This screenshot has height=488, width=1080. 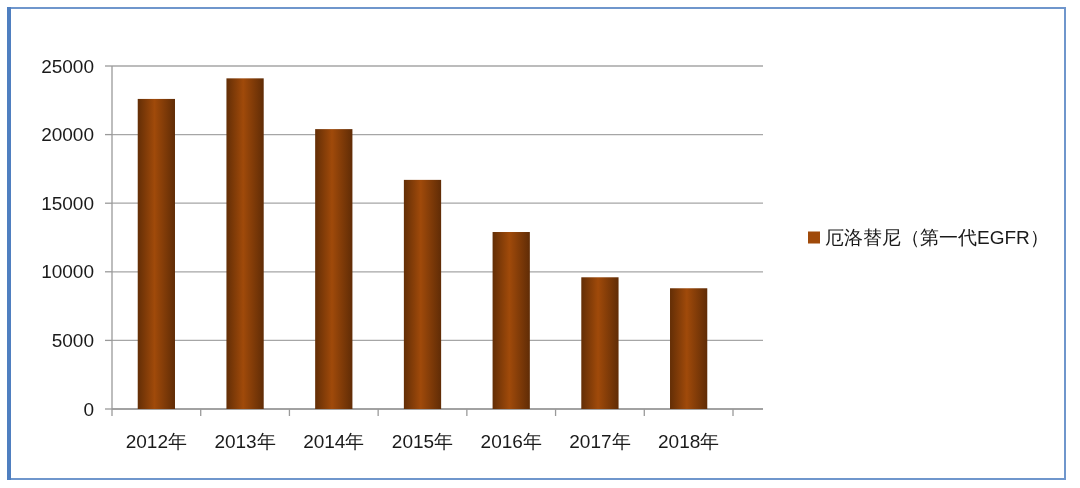 I want to click on legend-label: 厄洛替尼（第一代EGFR）, so click(x=937, y=237).